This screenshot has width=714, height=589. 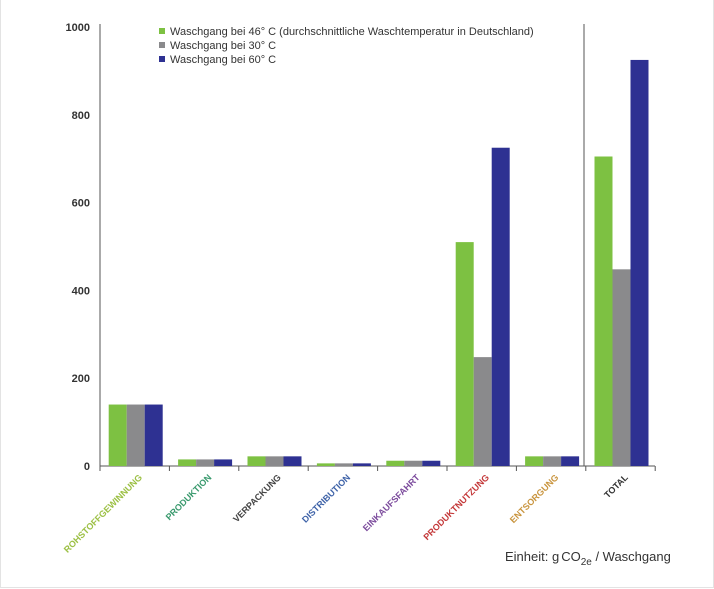 I want to click on category-label: PRODUKTION, so click(x=189, y=497).